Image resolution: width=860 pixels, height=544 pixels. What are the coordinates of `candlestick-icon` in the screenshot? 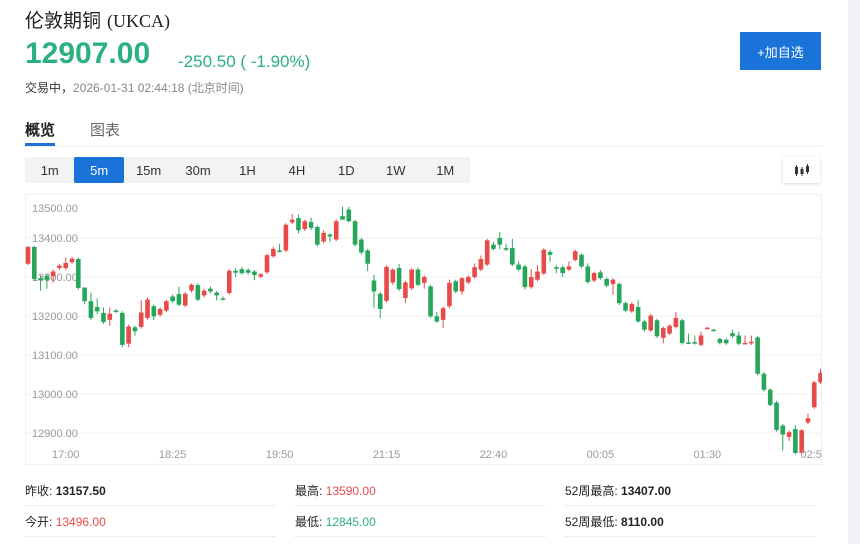 It's located at (801, 169).